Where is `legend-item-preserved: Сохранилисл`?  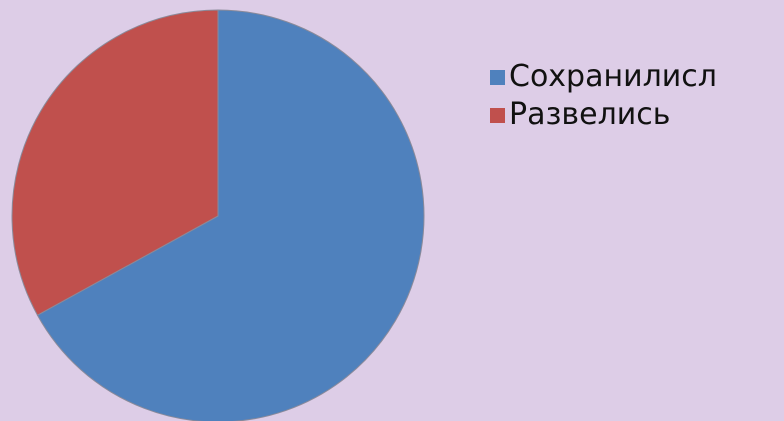
legend-item-preserved: Сохранилисл is located at coordinates (635, 77).